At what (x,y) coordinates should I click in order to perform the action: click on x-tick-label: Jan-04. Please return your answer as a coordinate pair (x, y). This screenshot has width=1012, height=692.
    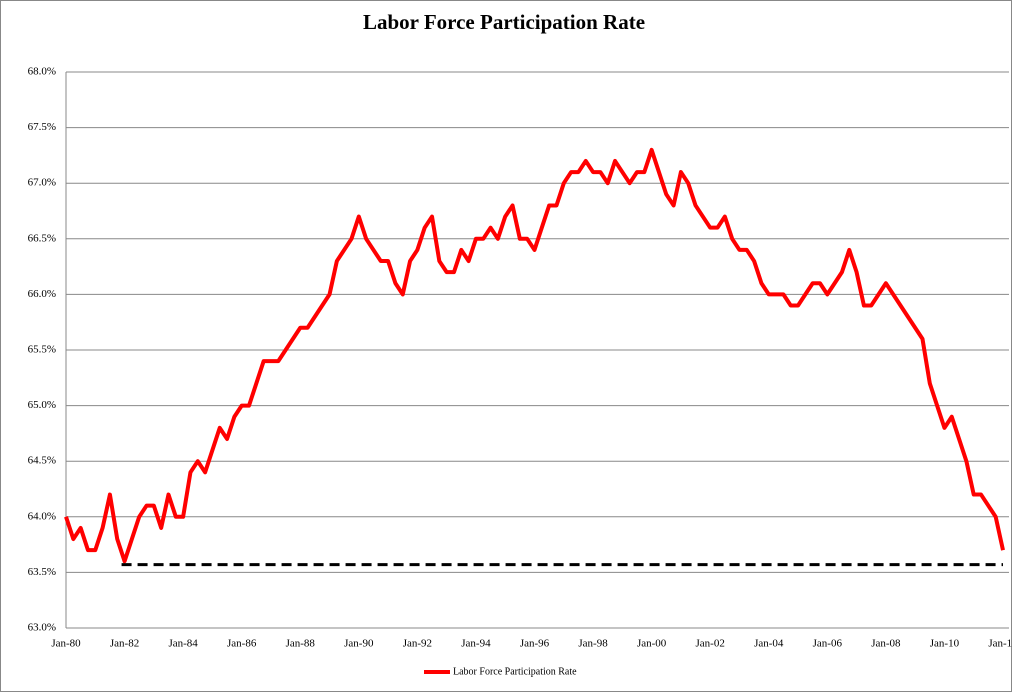
    Looking at the image, I should click on (769, 644).